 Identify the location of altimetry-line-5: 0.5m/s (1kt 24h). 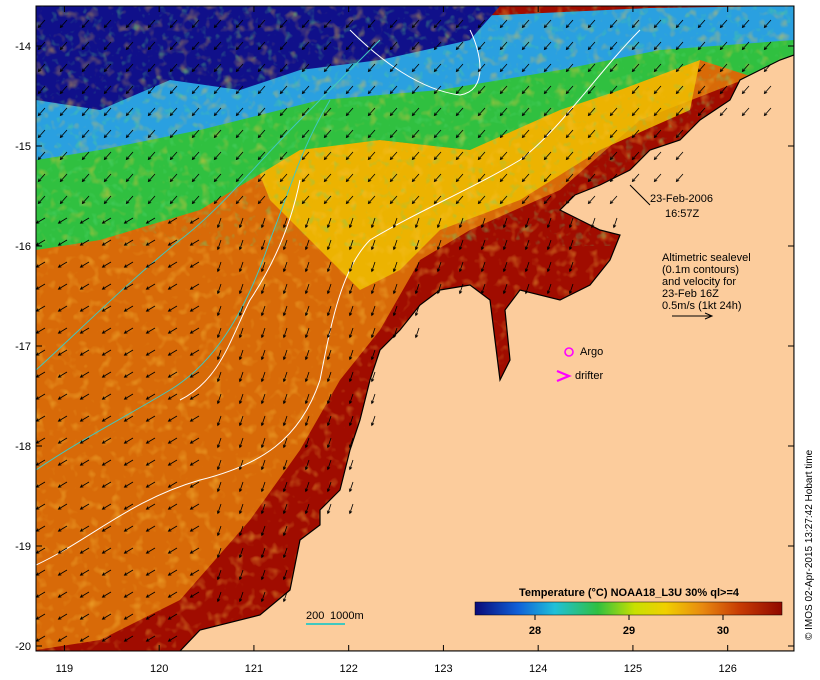
(701, 306).